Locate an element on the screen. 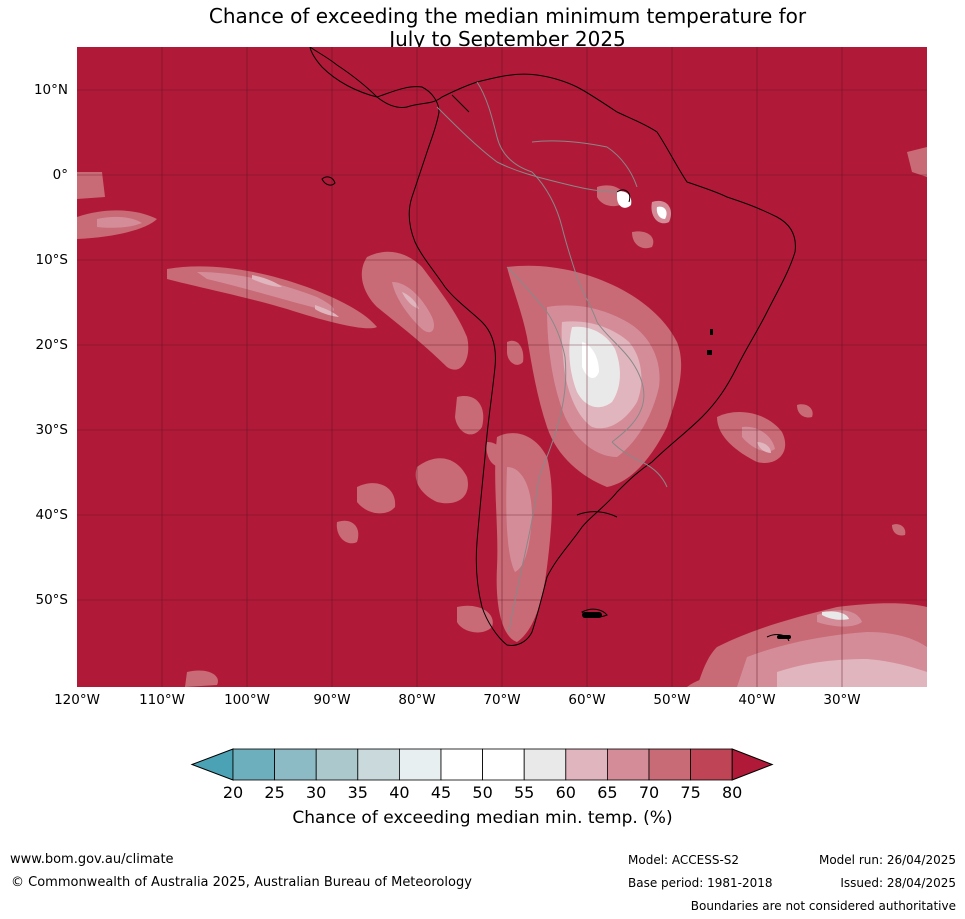 The width and height of the screenshot is (965, 919). lon-label: 70°W is located at coordinates (502, 700).